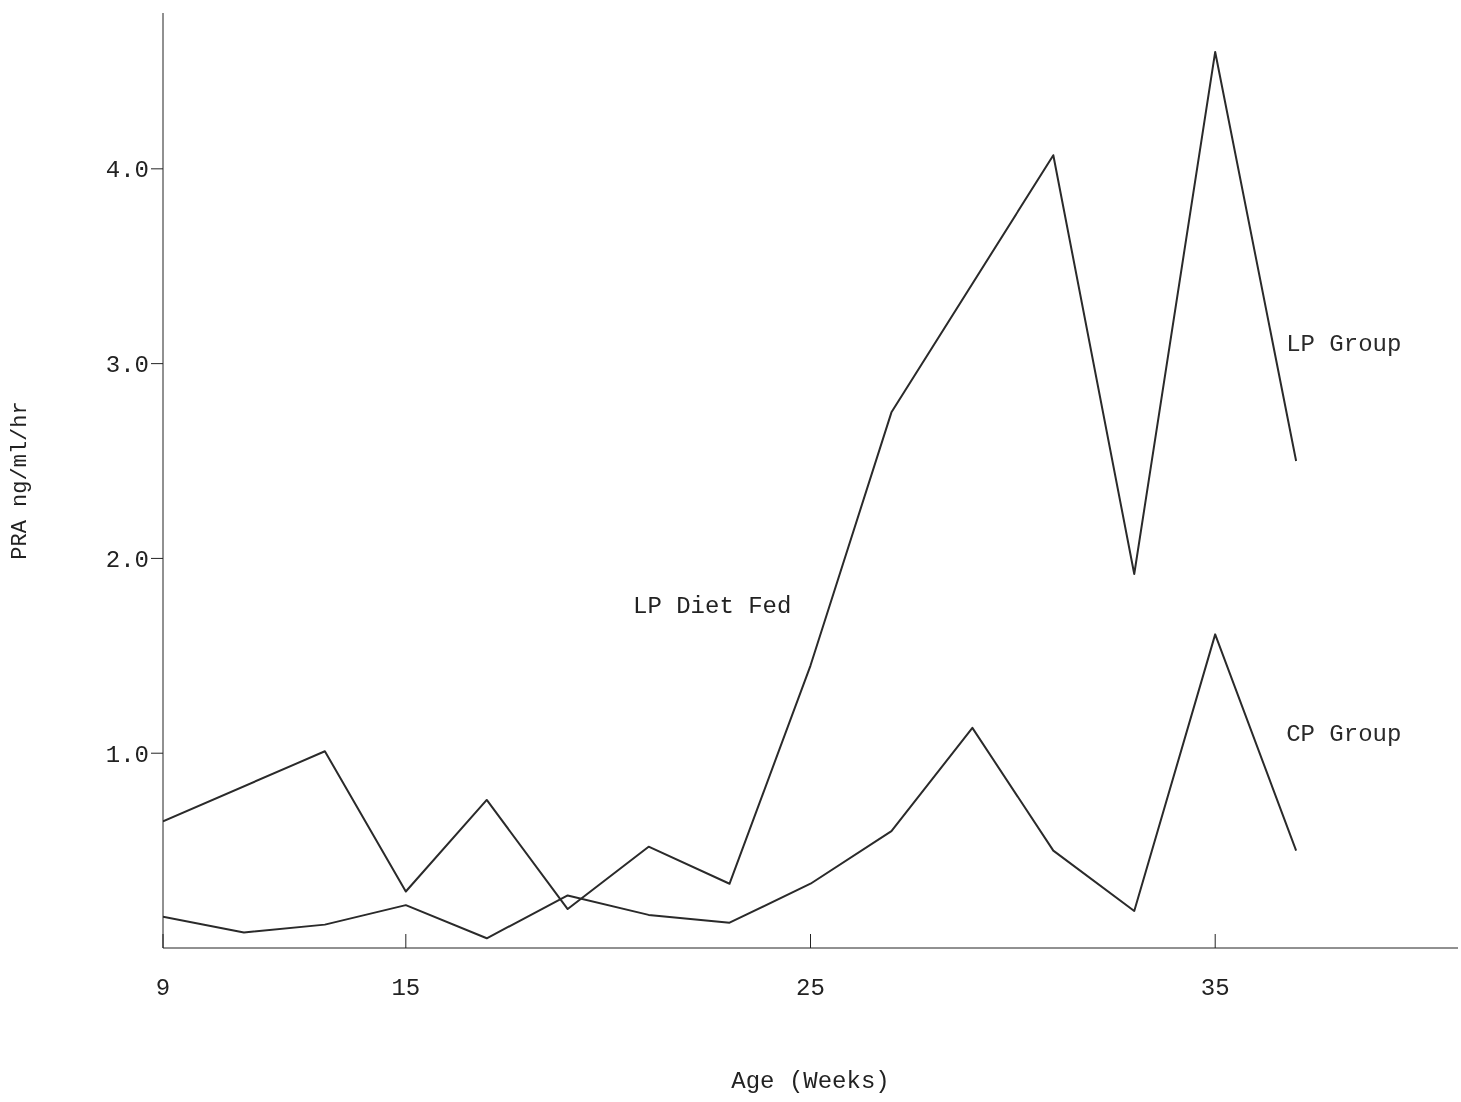 The width and height of the screenshot is (1461, 1102). Describe the element at coordinates (406, 989) in the screenshot. I see `x-tick-label: 15` at that location.